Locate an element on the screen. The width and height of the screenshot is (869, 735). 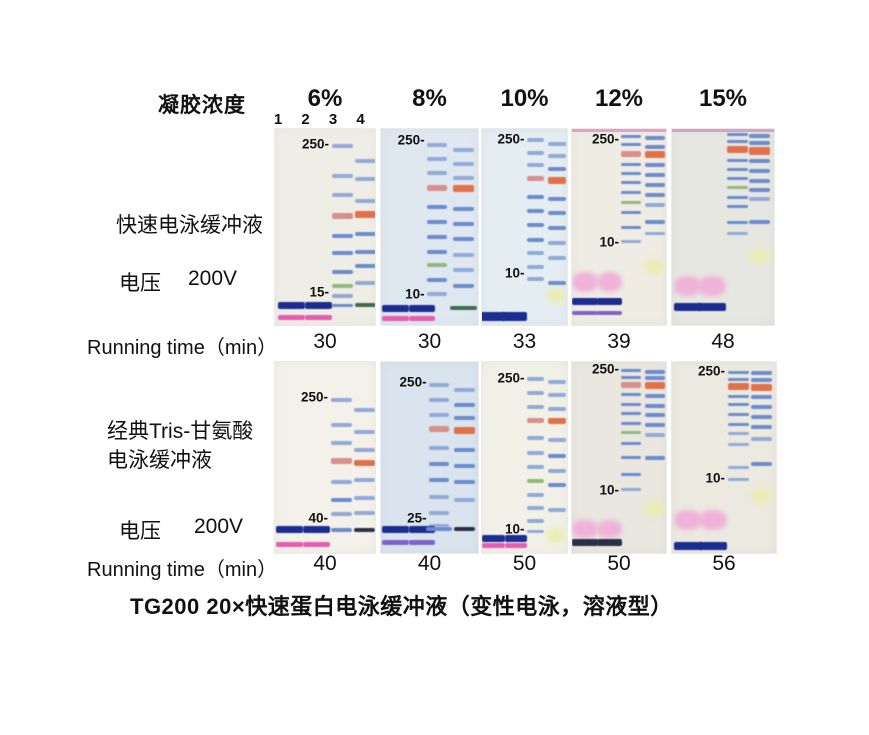
buffer-line: 经典Tris-甘氨酸 is located at coordinates (180, 431).